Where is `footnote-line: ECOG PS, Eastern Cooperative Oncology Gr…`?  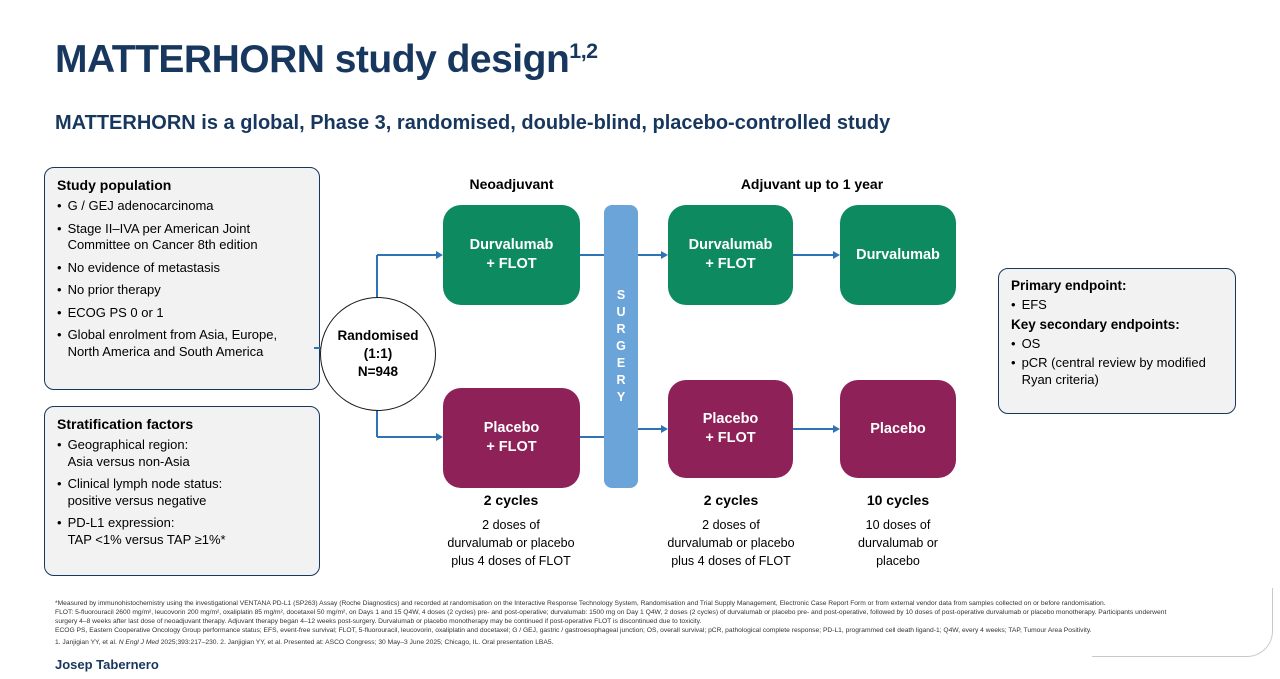
footnote-line: ECOG PS, Eastern Cooperative Oncology Gr… is located at coordinates (573, 630).